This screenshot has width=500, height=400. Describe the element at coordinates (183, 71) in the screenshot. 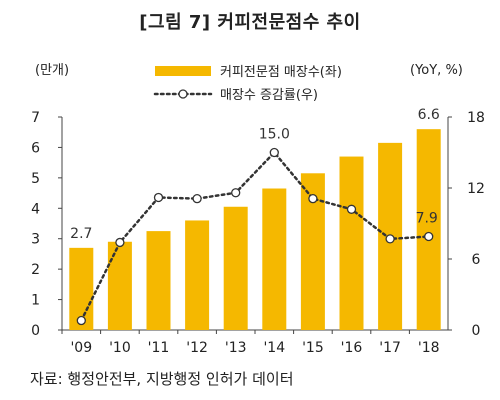

I see `legend-bar-swatch` at that location.